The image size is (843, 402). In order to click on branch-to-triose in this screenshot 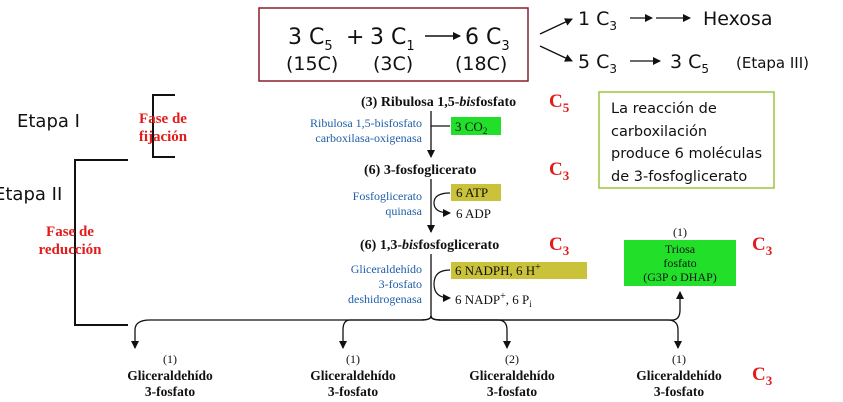, I will do `click(557, 306)`.